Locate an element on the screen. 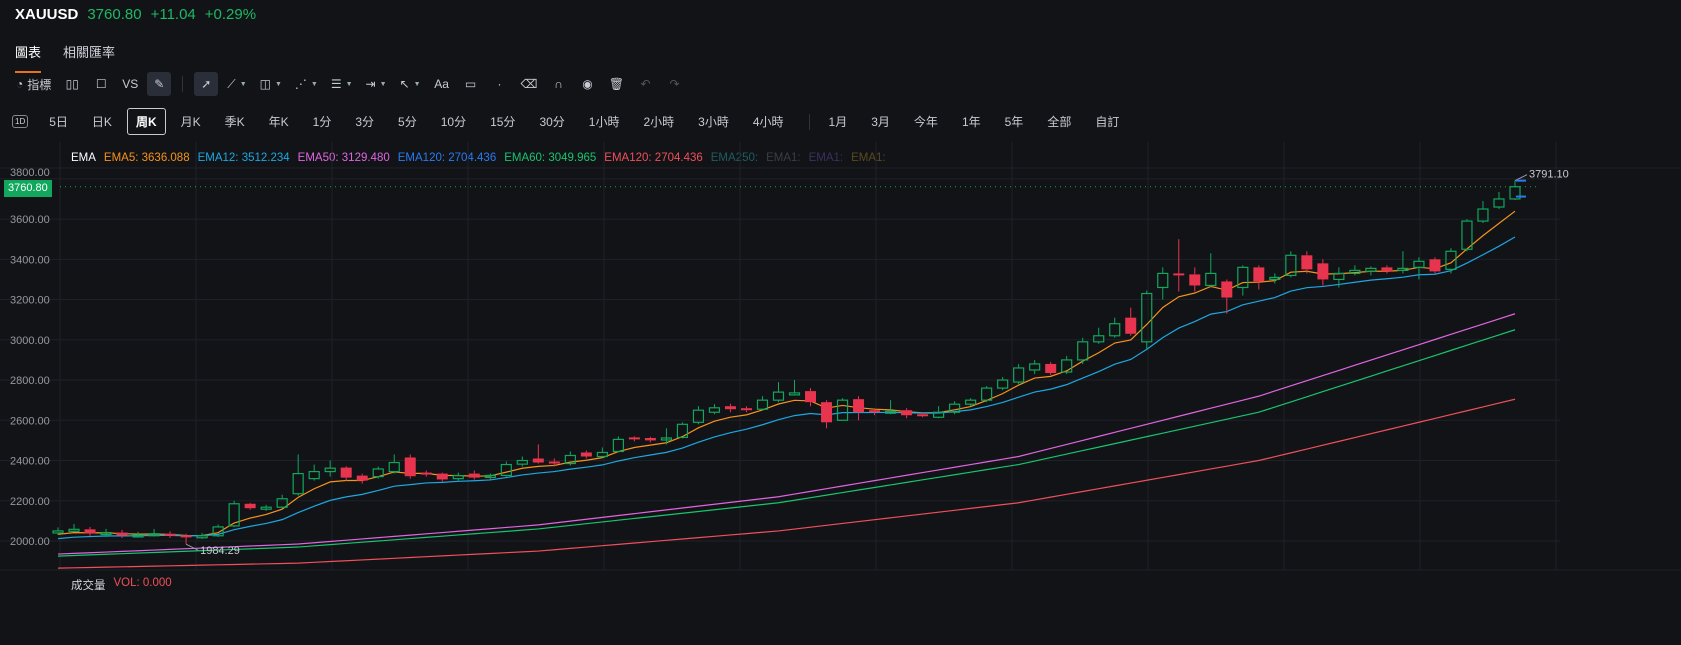 Image resolution: width=1681 pixels, height=645 pixels. y-tick-label: 2000.00 is located at coordinates (30, 542).